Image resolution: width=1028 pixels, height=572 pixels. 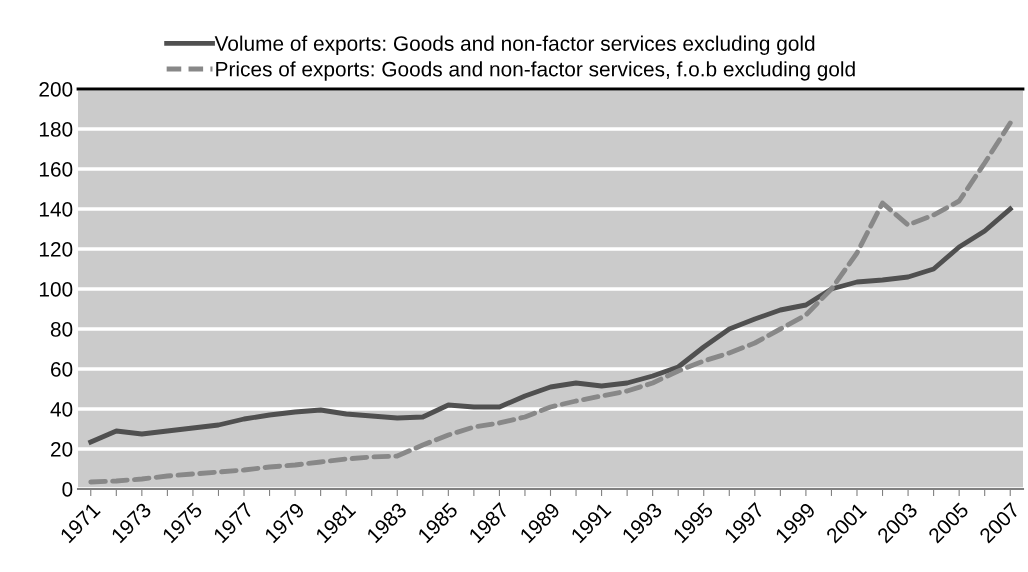 What do you see at coordinates (56, 249) in the screenshot?
I see `y-tick-label: 120` at bounding box center [56, 249].